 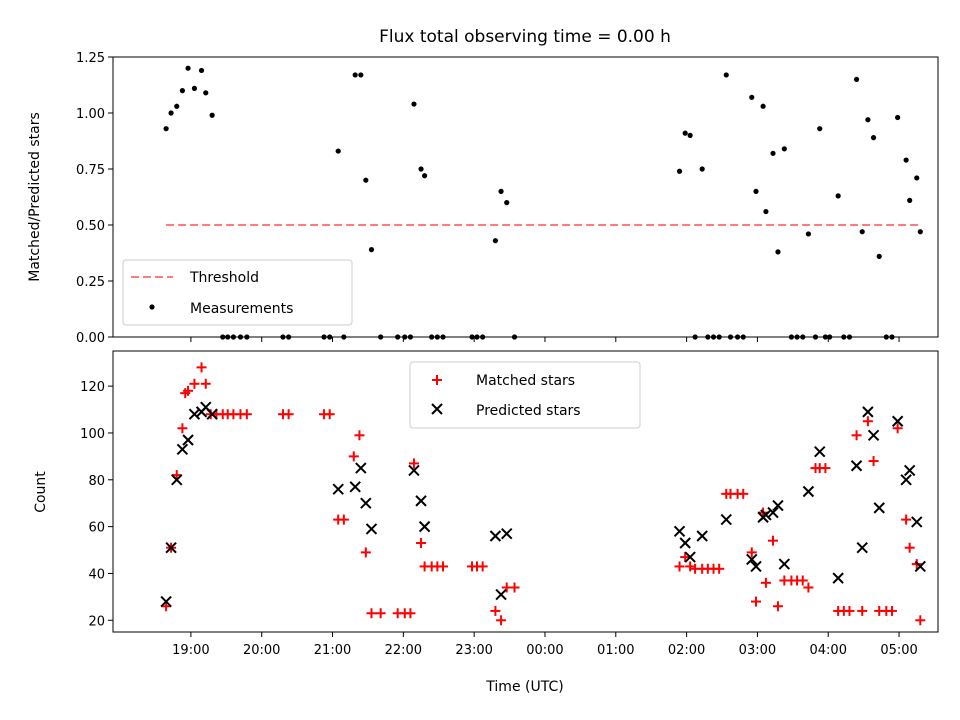 I want to click on x-tick-label: 02:00, so click(x=686, y=650).